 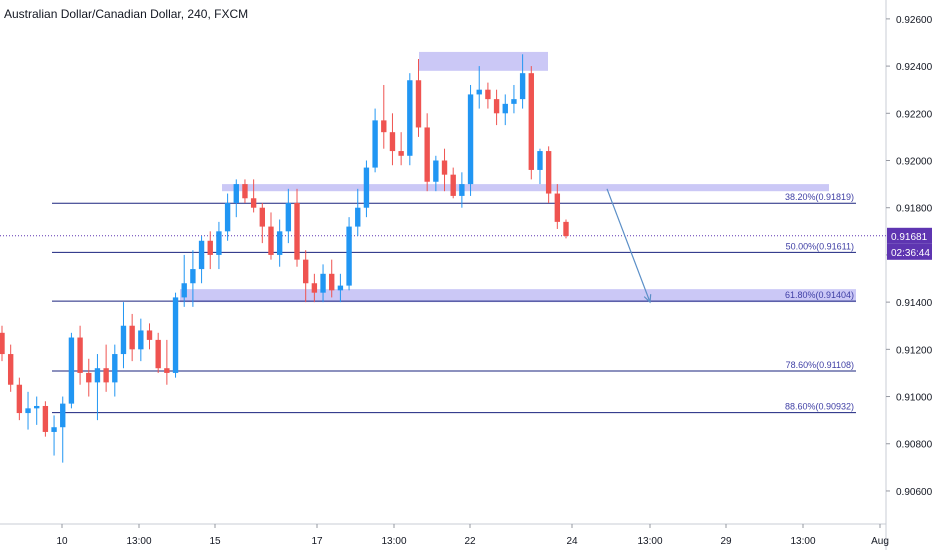 What do you see at coordinates (820, 246) in the screenshot?
I see `fib-level-label: 50.00%(0.91611)` at bounding box center [820, 246].